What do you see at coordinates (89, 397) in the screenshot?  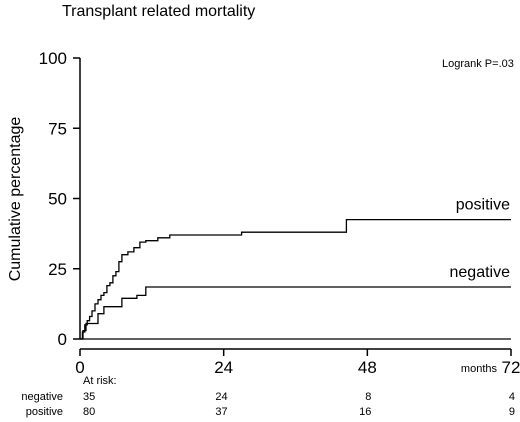 I see `at-risk-count-negative-0: 35` at bounding box center [89, 397].